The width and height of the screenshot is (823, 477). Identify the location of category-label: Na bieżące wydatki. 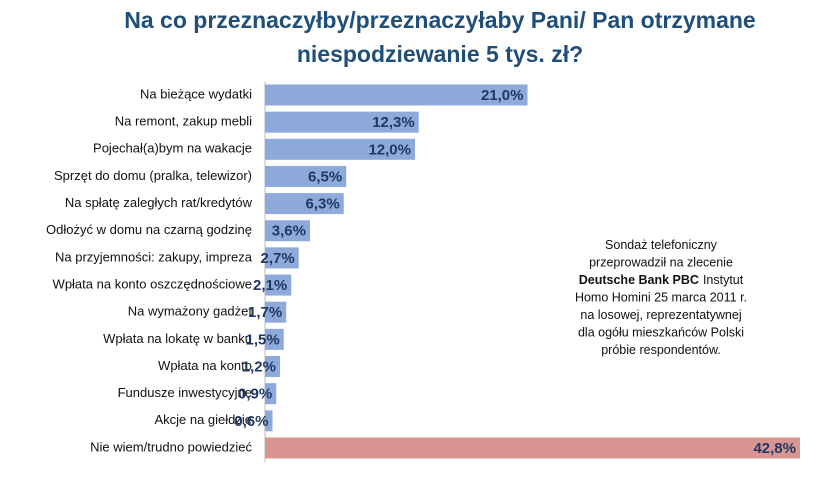
(196, 93).